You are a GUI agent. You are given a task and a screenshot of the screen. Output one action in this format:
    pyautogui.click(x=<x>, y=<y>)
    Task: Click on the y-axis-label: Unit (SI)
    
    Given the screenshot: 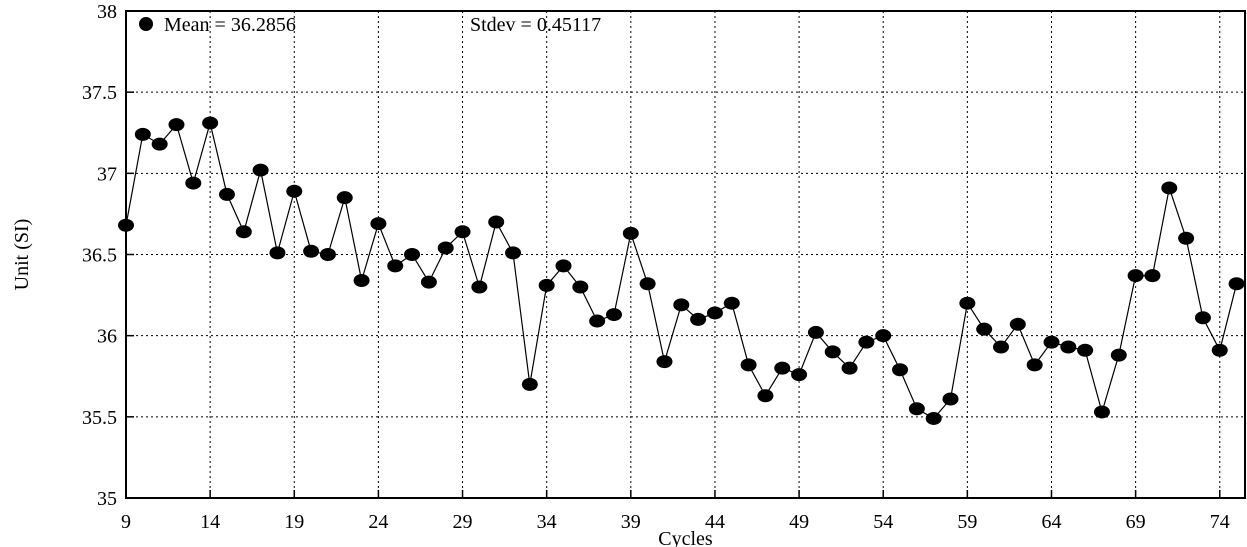 What is the action you would take?
    pyautogui.click(x=22, y=255)
    